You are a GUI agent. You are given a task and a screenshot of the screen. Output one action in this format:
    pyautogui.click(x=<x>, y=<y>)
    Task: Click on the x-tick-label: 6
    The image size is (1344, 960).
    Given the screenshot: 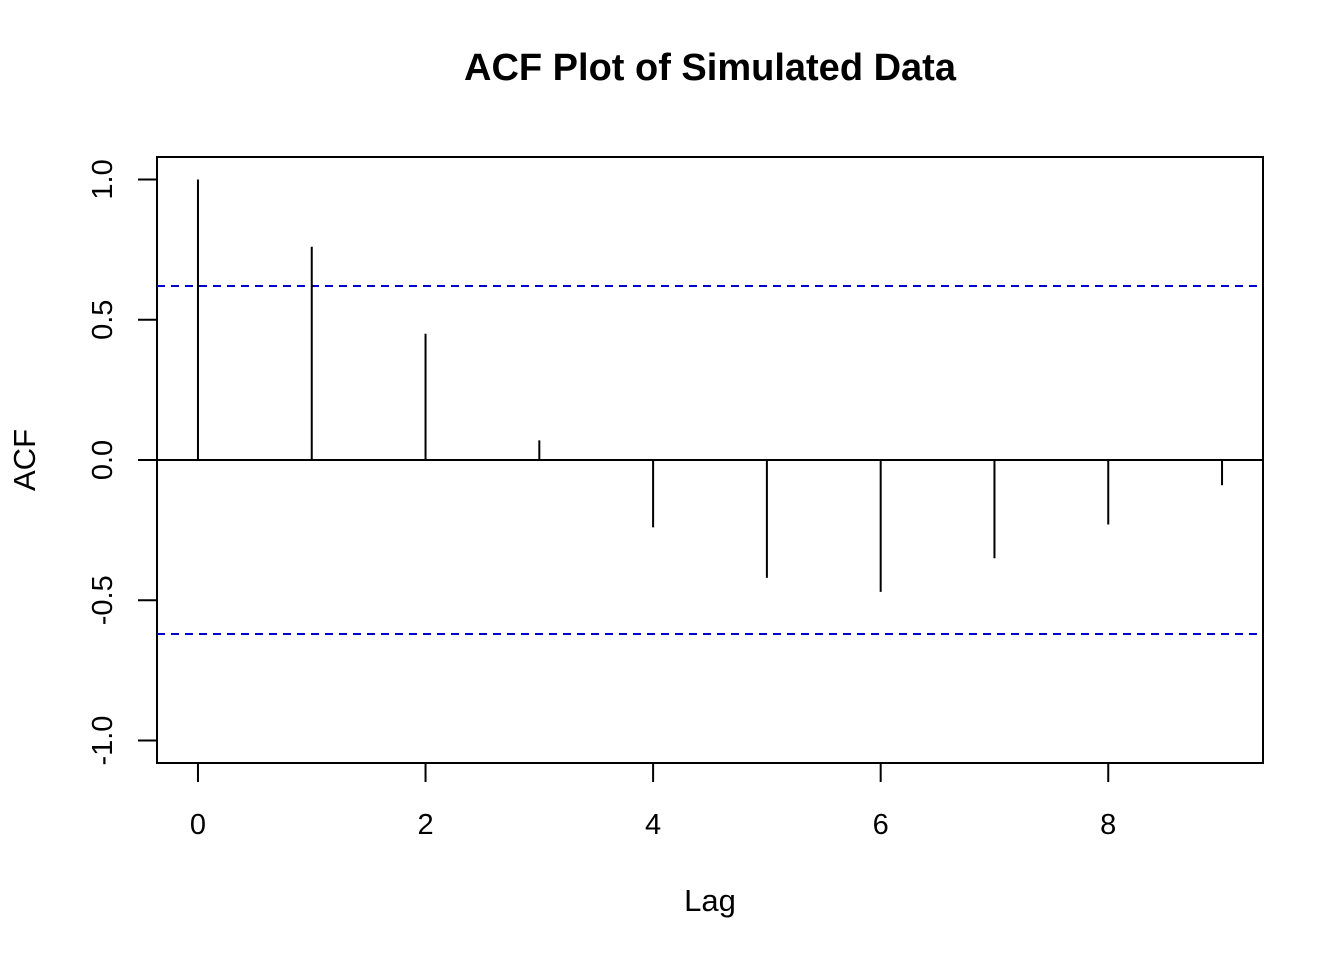 What is the action you would take?
    pyautogui.click(x=881, y=825)
    